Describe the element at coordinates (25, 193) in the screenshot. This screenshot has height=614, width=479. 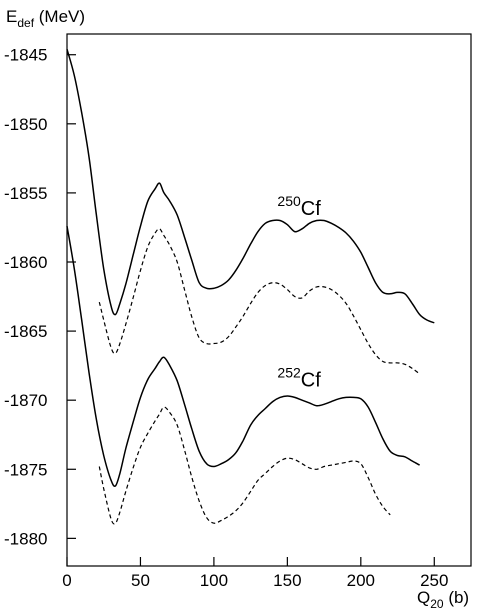
I see `y-tick-label: -1855` at that location.